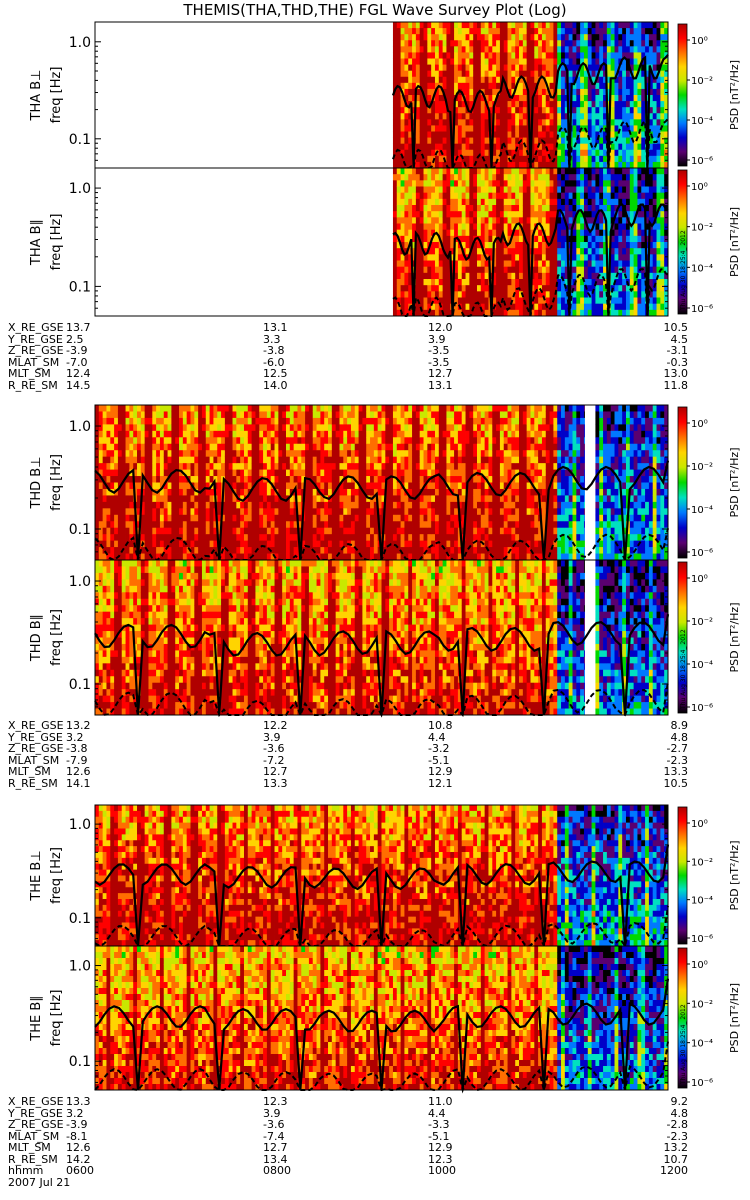 Image resolution: width=750 pixels, height=1200 pixels. What do you see at coordinates (439, 1136) in the screenshot?
I see `ephemeris-value: -5.1` at bounding box center [439, 1136].